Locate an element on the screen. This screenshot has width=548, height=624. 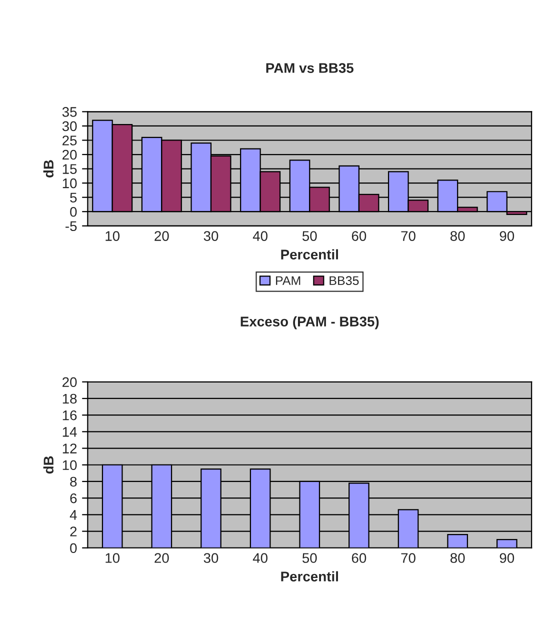
legend-label: PAM is located at coordinates (288, 280).